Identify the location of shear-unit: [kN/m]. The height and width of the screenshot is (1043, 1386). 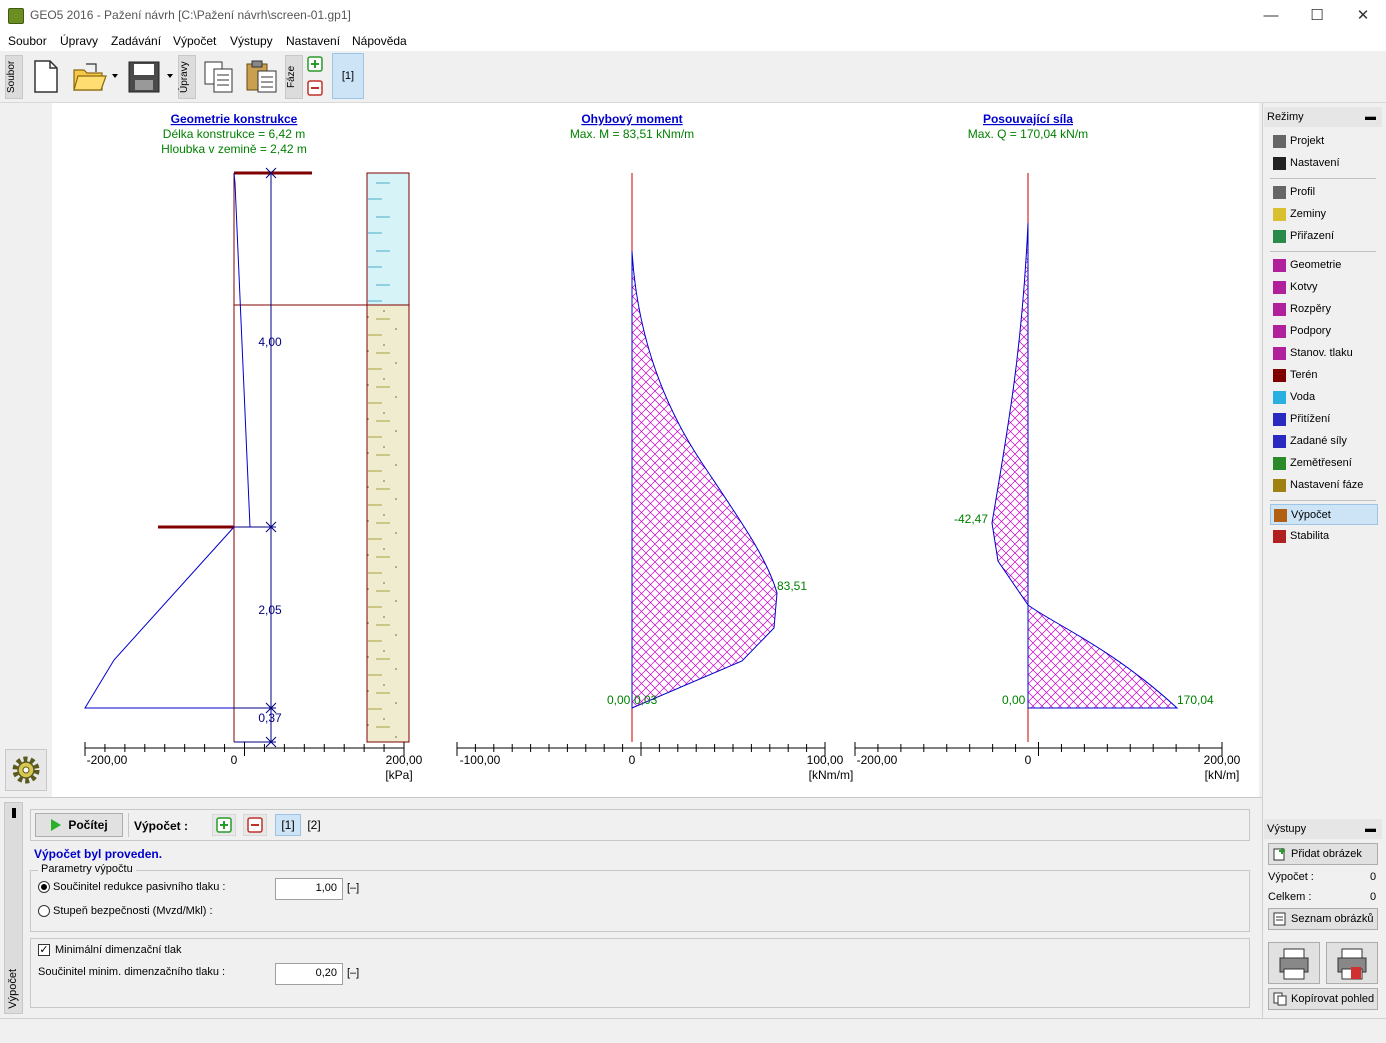
(1222, 775).